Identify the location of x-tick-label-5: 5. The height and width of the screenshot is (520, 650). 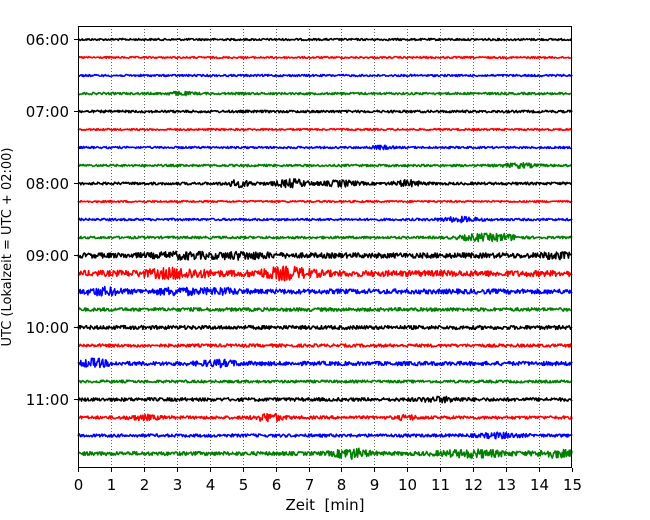
(244, 485).